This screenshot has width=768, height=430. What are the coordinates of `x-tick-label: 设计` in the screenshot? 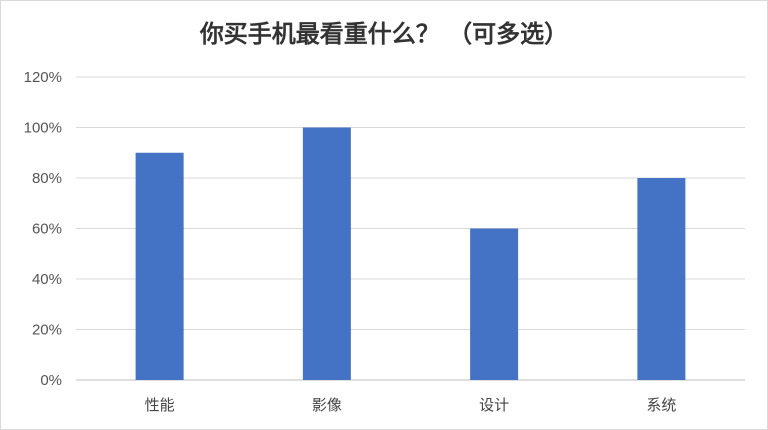 It's located at (494, 405).